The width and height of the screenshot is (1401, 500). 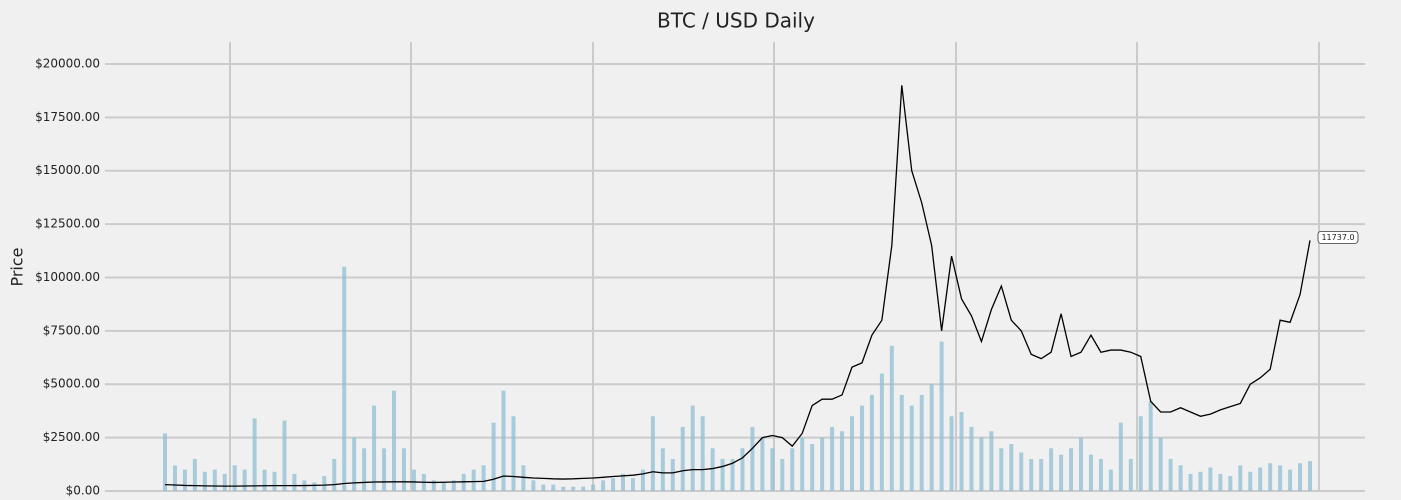 What do you see at coordinates (67, 63) in the screenshot?
I see `y-tick-label: $20000.00` at bounding box center [67, 63].